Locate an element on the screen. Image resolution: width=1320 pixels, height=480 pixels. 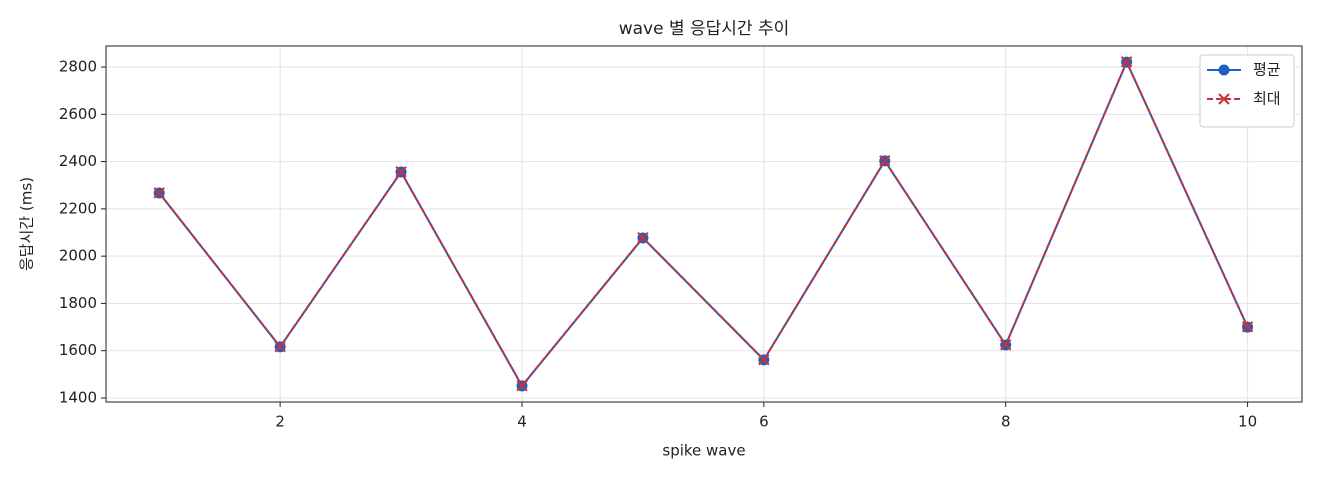
y-tick-label: 2800 is located at coordinates (78, 67).